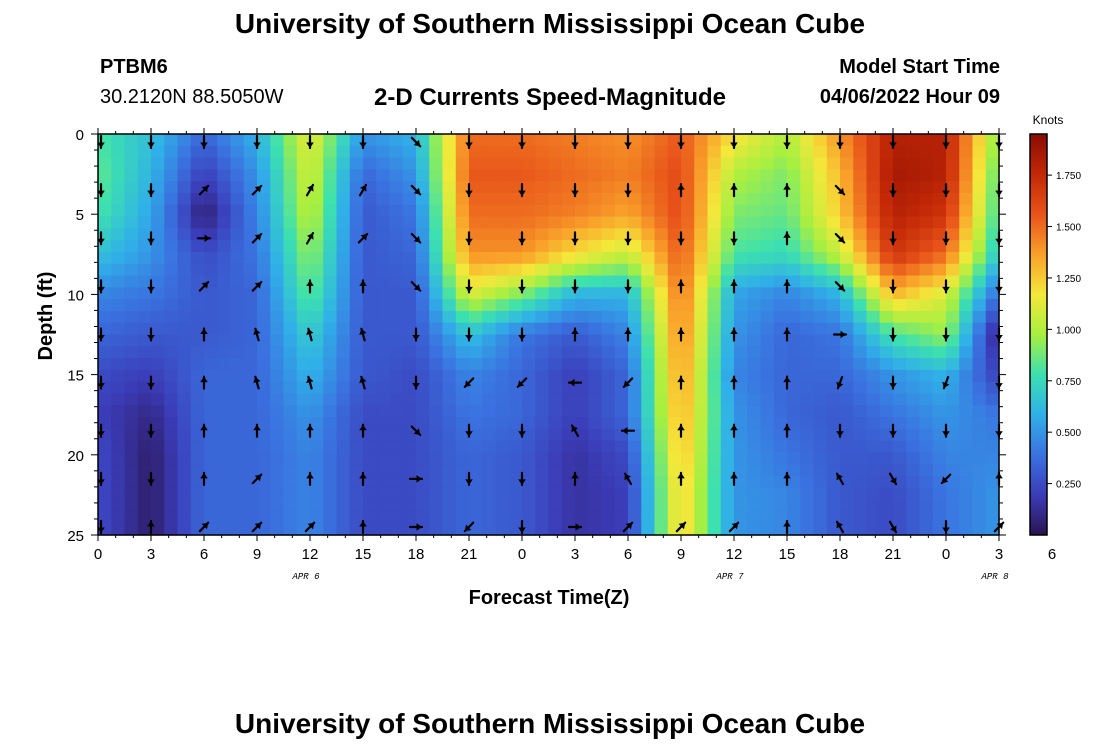 This screenshot has height=750, width=1100. What do you see at coordinates (363, 554) in the screenshot?
I see `x-tick-label: 15` at bounding box center [363, 554].